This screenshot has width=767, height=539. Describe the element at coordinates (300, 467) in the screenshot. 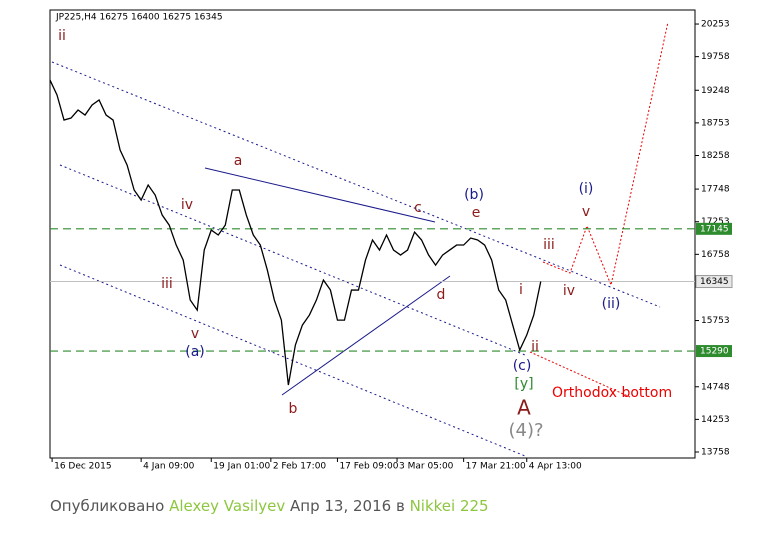

I see `x-tick-label: 2 Feb 17:00` at that location.